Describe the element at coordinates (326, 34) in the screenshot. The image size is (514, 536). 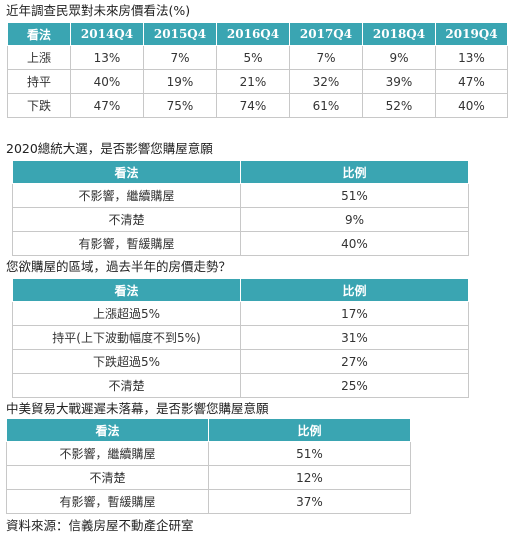
I see `header-cell: 2017Q4` at that location.